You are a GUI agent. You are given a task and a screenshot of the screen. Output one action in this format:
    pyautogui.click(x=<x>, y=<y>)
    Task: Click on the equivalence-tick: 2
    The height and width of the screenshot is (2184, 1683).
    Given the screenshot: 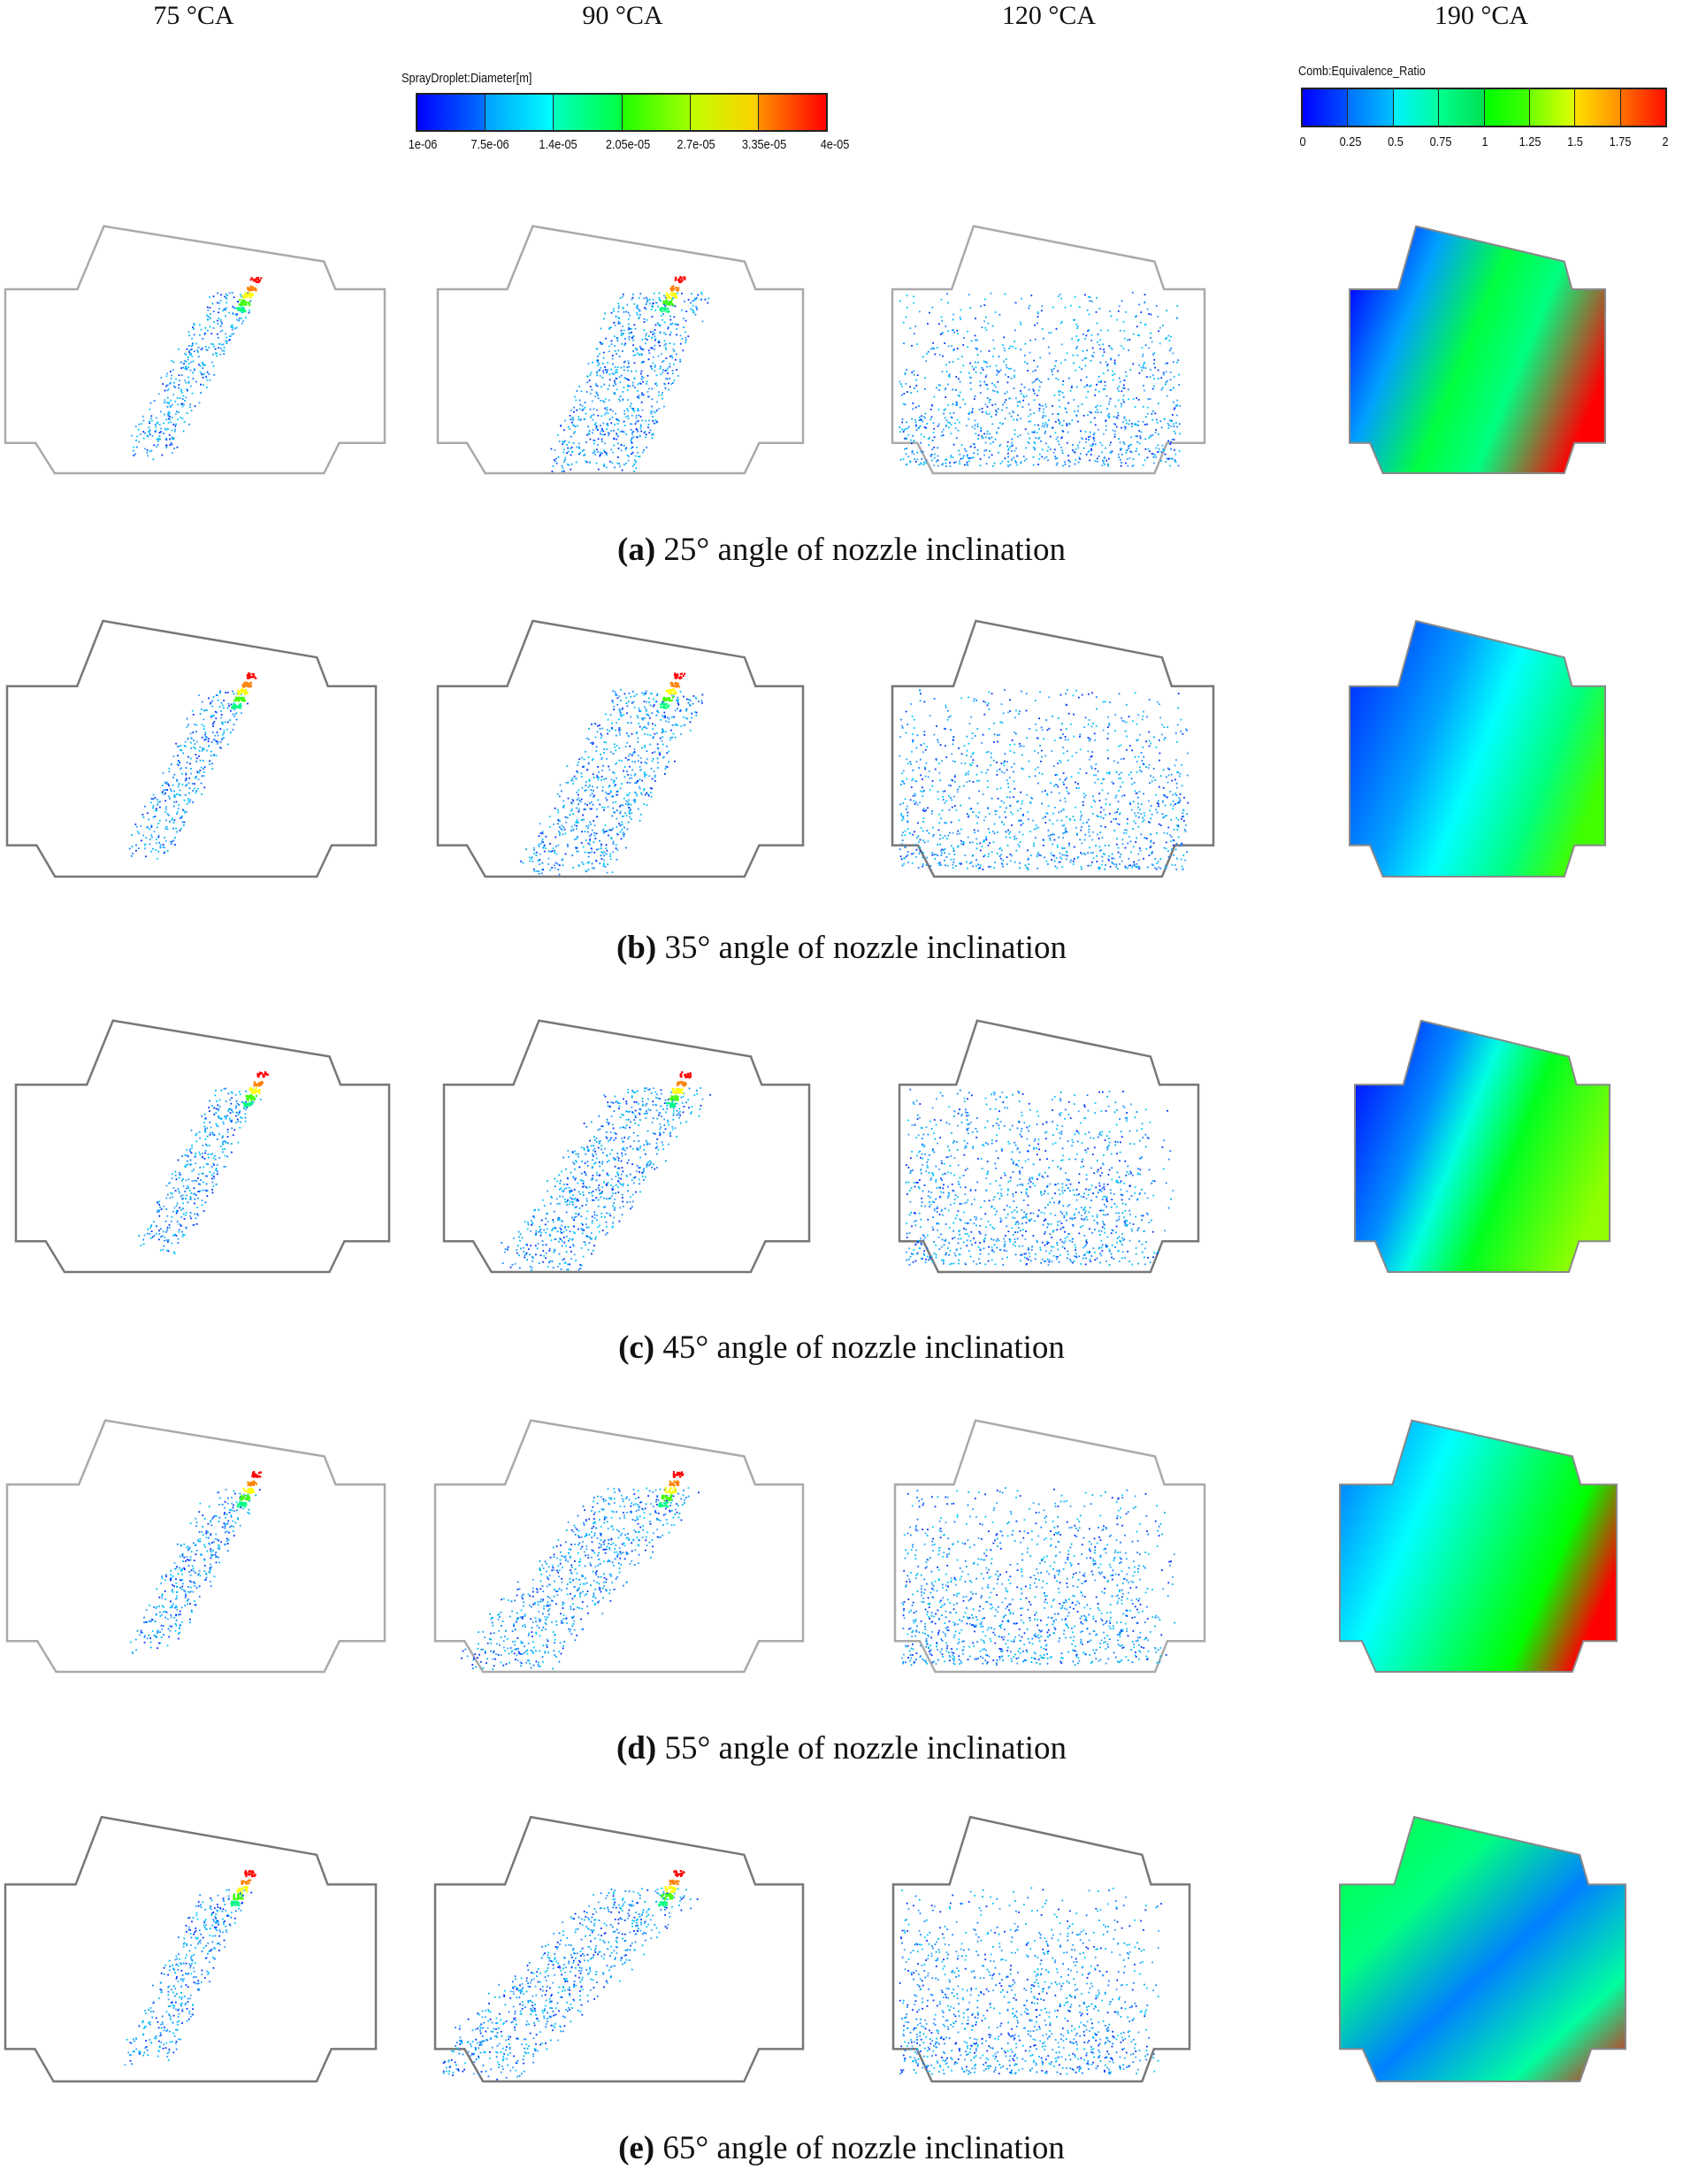 What is the action you would take?
    pyautogui.click(x=1665, y=141)
    